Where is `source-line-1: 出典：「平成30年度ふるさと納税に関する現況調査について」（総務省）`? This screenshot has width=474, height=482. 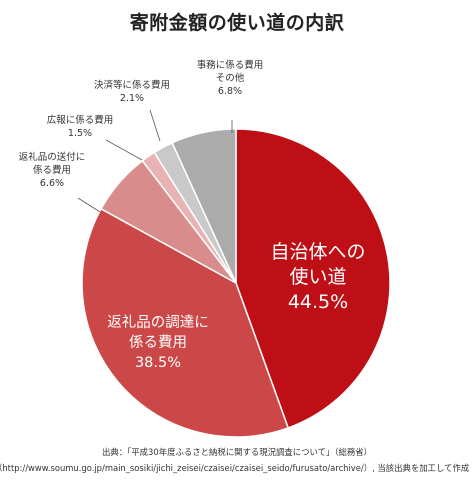 source-line-1: 出典：「平成30年度ふるさと納税に関する現況調査について」（総務省） is located at coordinates (236, 452).